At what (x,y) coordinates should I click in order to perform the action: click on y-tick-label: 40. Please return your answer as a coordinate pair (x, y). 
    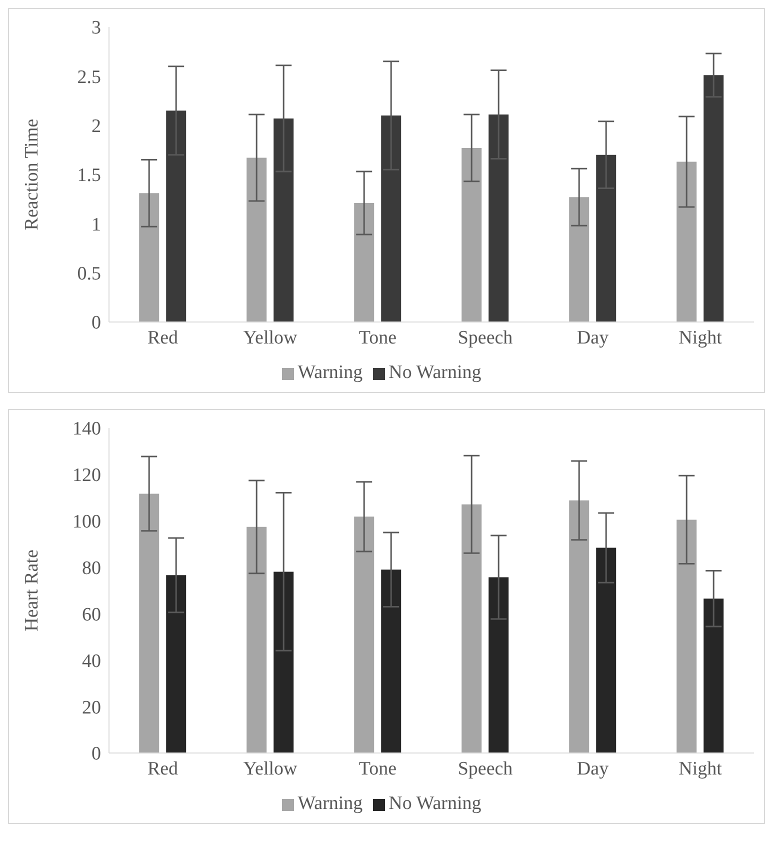
    Looking at the image, I should click on (91, 661).